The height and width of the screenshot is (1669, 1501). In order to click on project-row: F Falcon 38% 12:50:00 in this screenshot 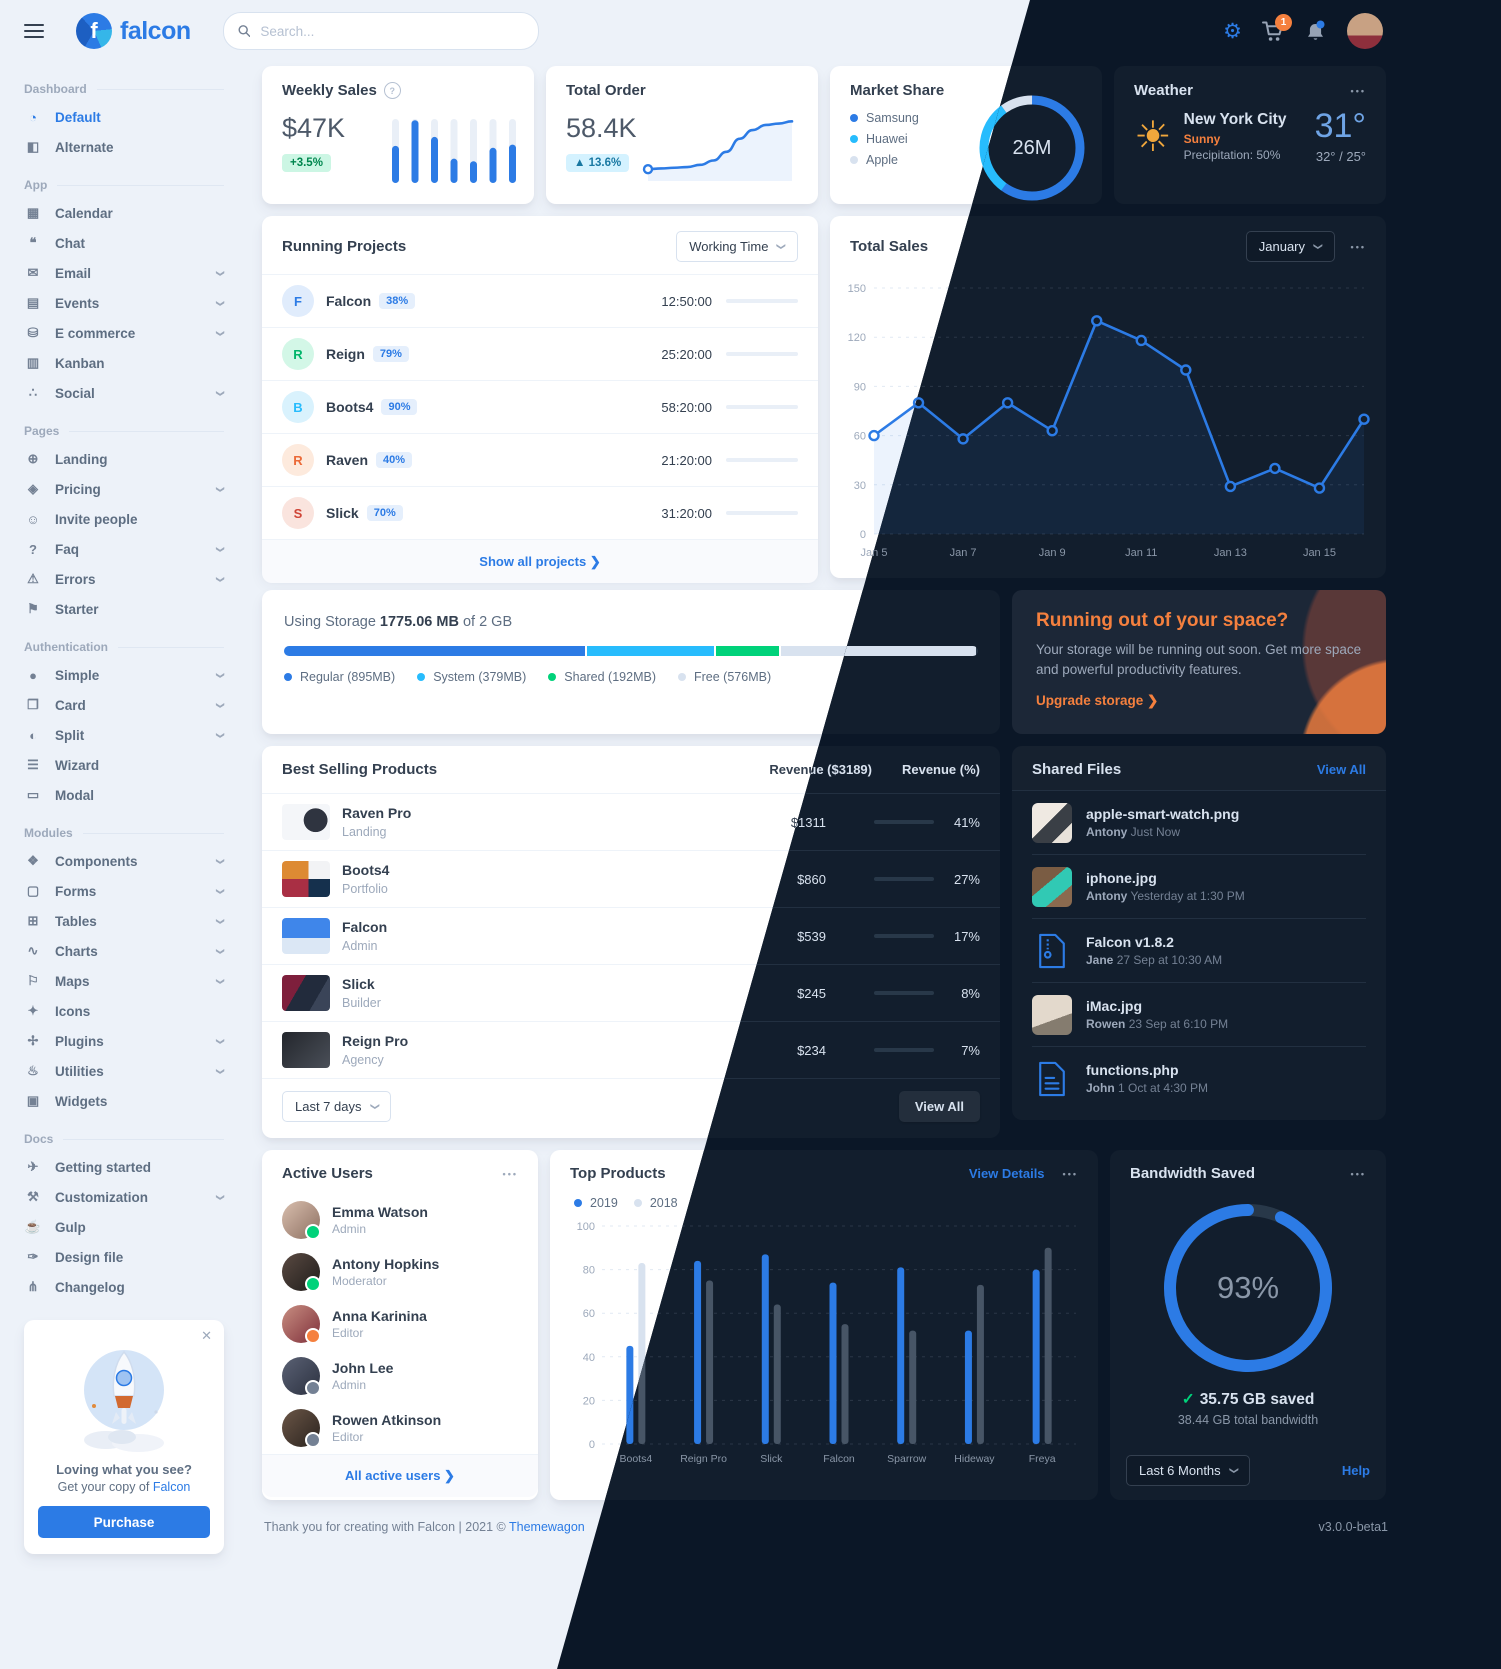, I will do `click(540, 300)`.